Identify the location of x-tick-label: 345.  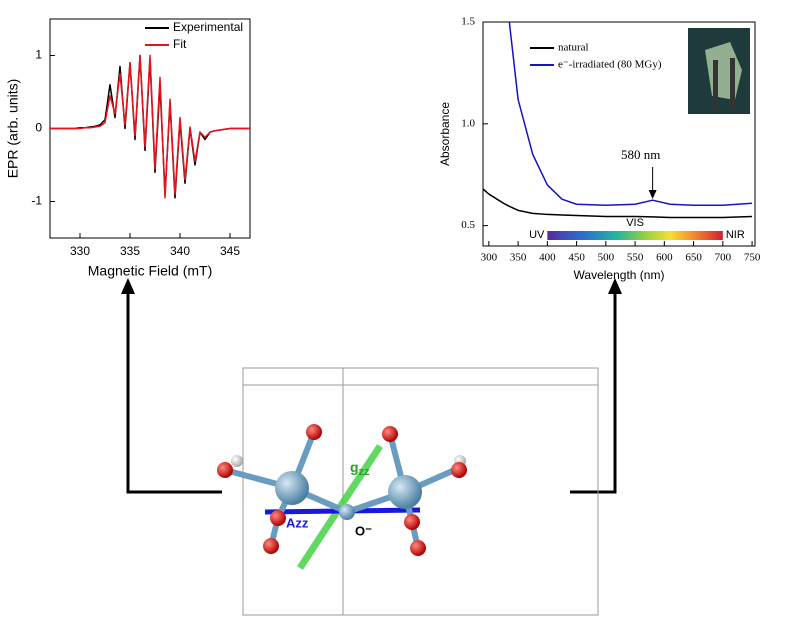
(230, 251).